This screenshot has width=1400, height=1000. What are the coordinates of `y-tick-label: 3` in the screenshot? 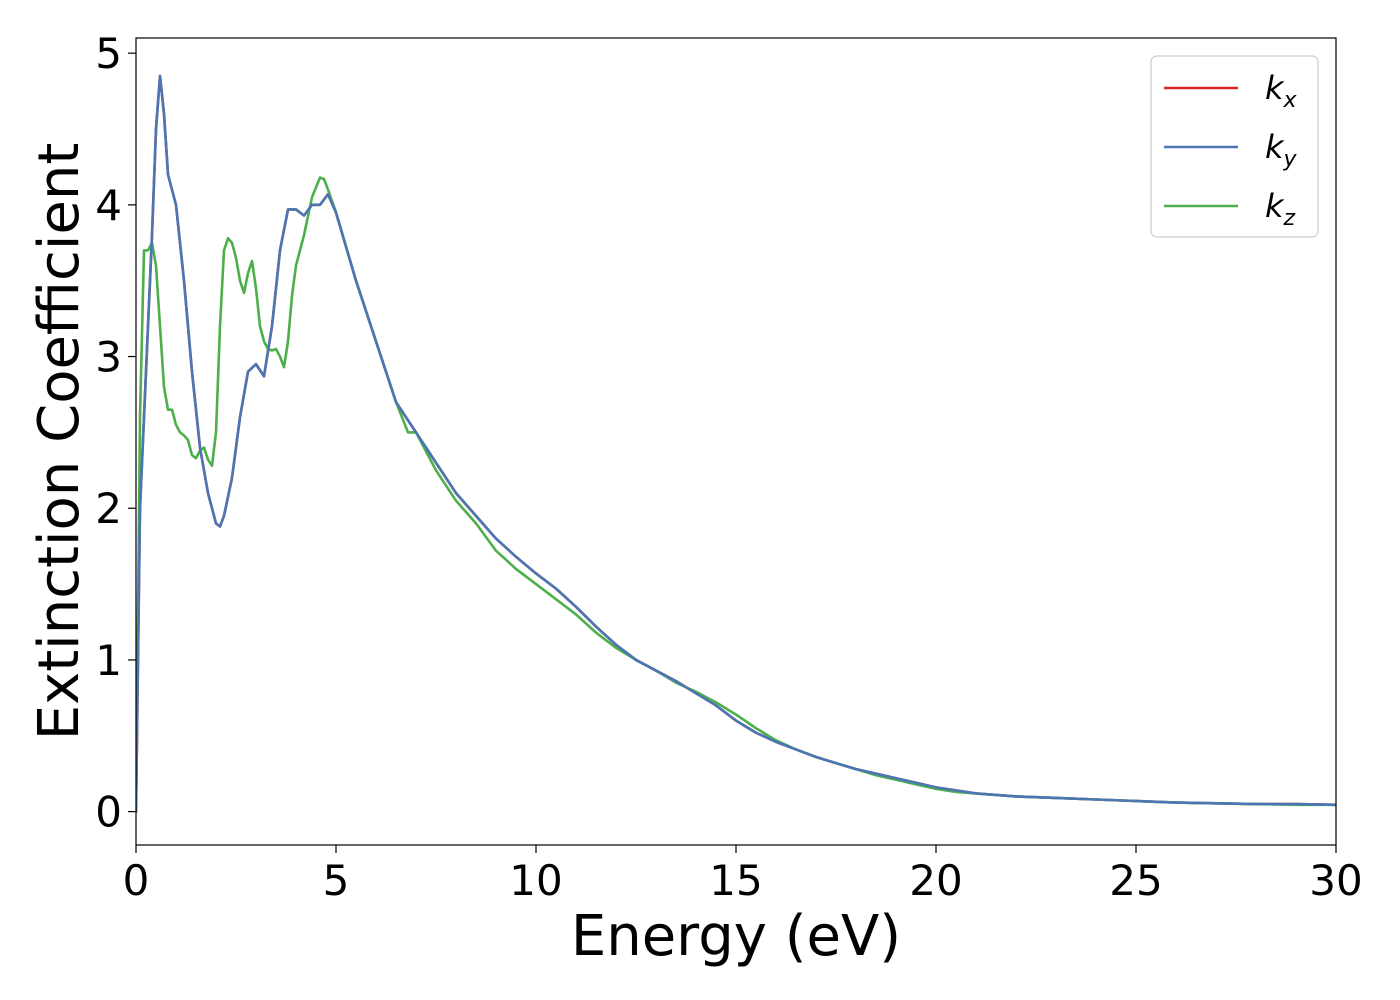 It's located at (108, 357).